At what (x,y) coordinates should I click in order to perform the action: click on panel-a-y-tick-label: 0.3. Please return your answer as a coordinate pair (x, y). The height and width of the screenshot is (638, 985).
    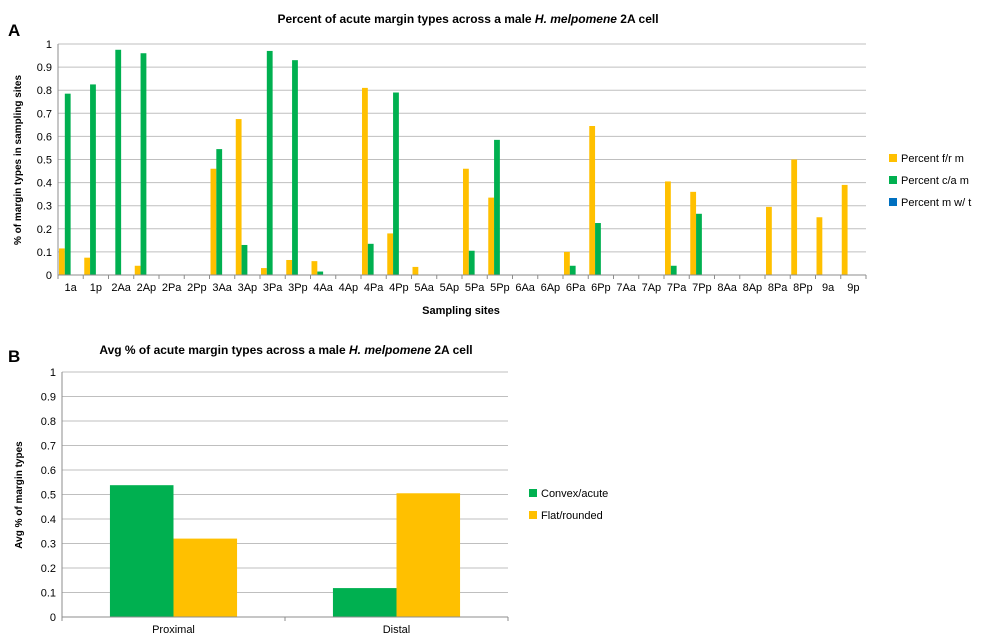
    Looking at the image, I should click on (44, 207).